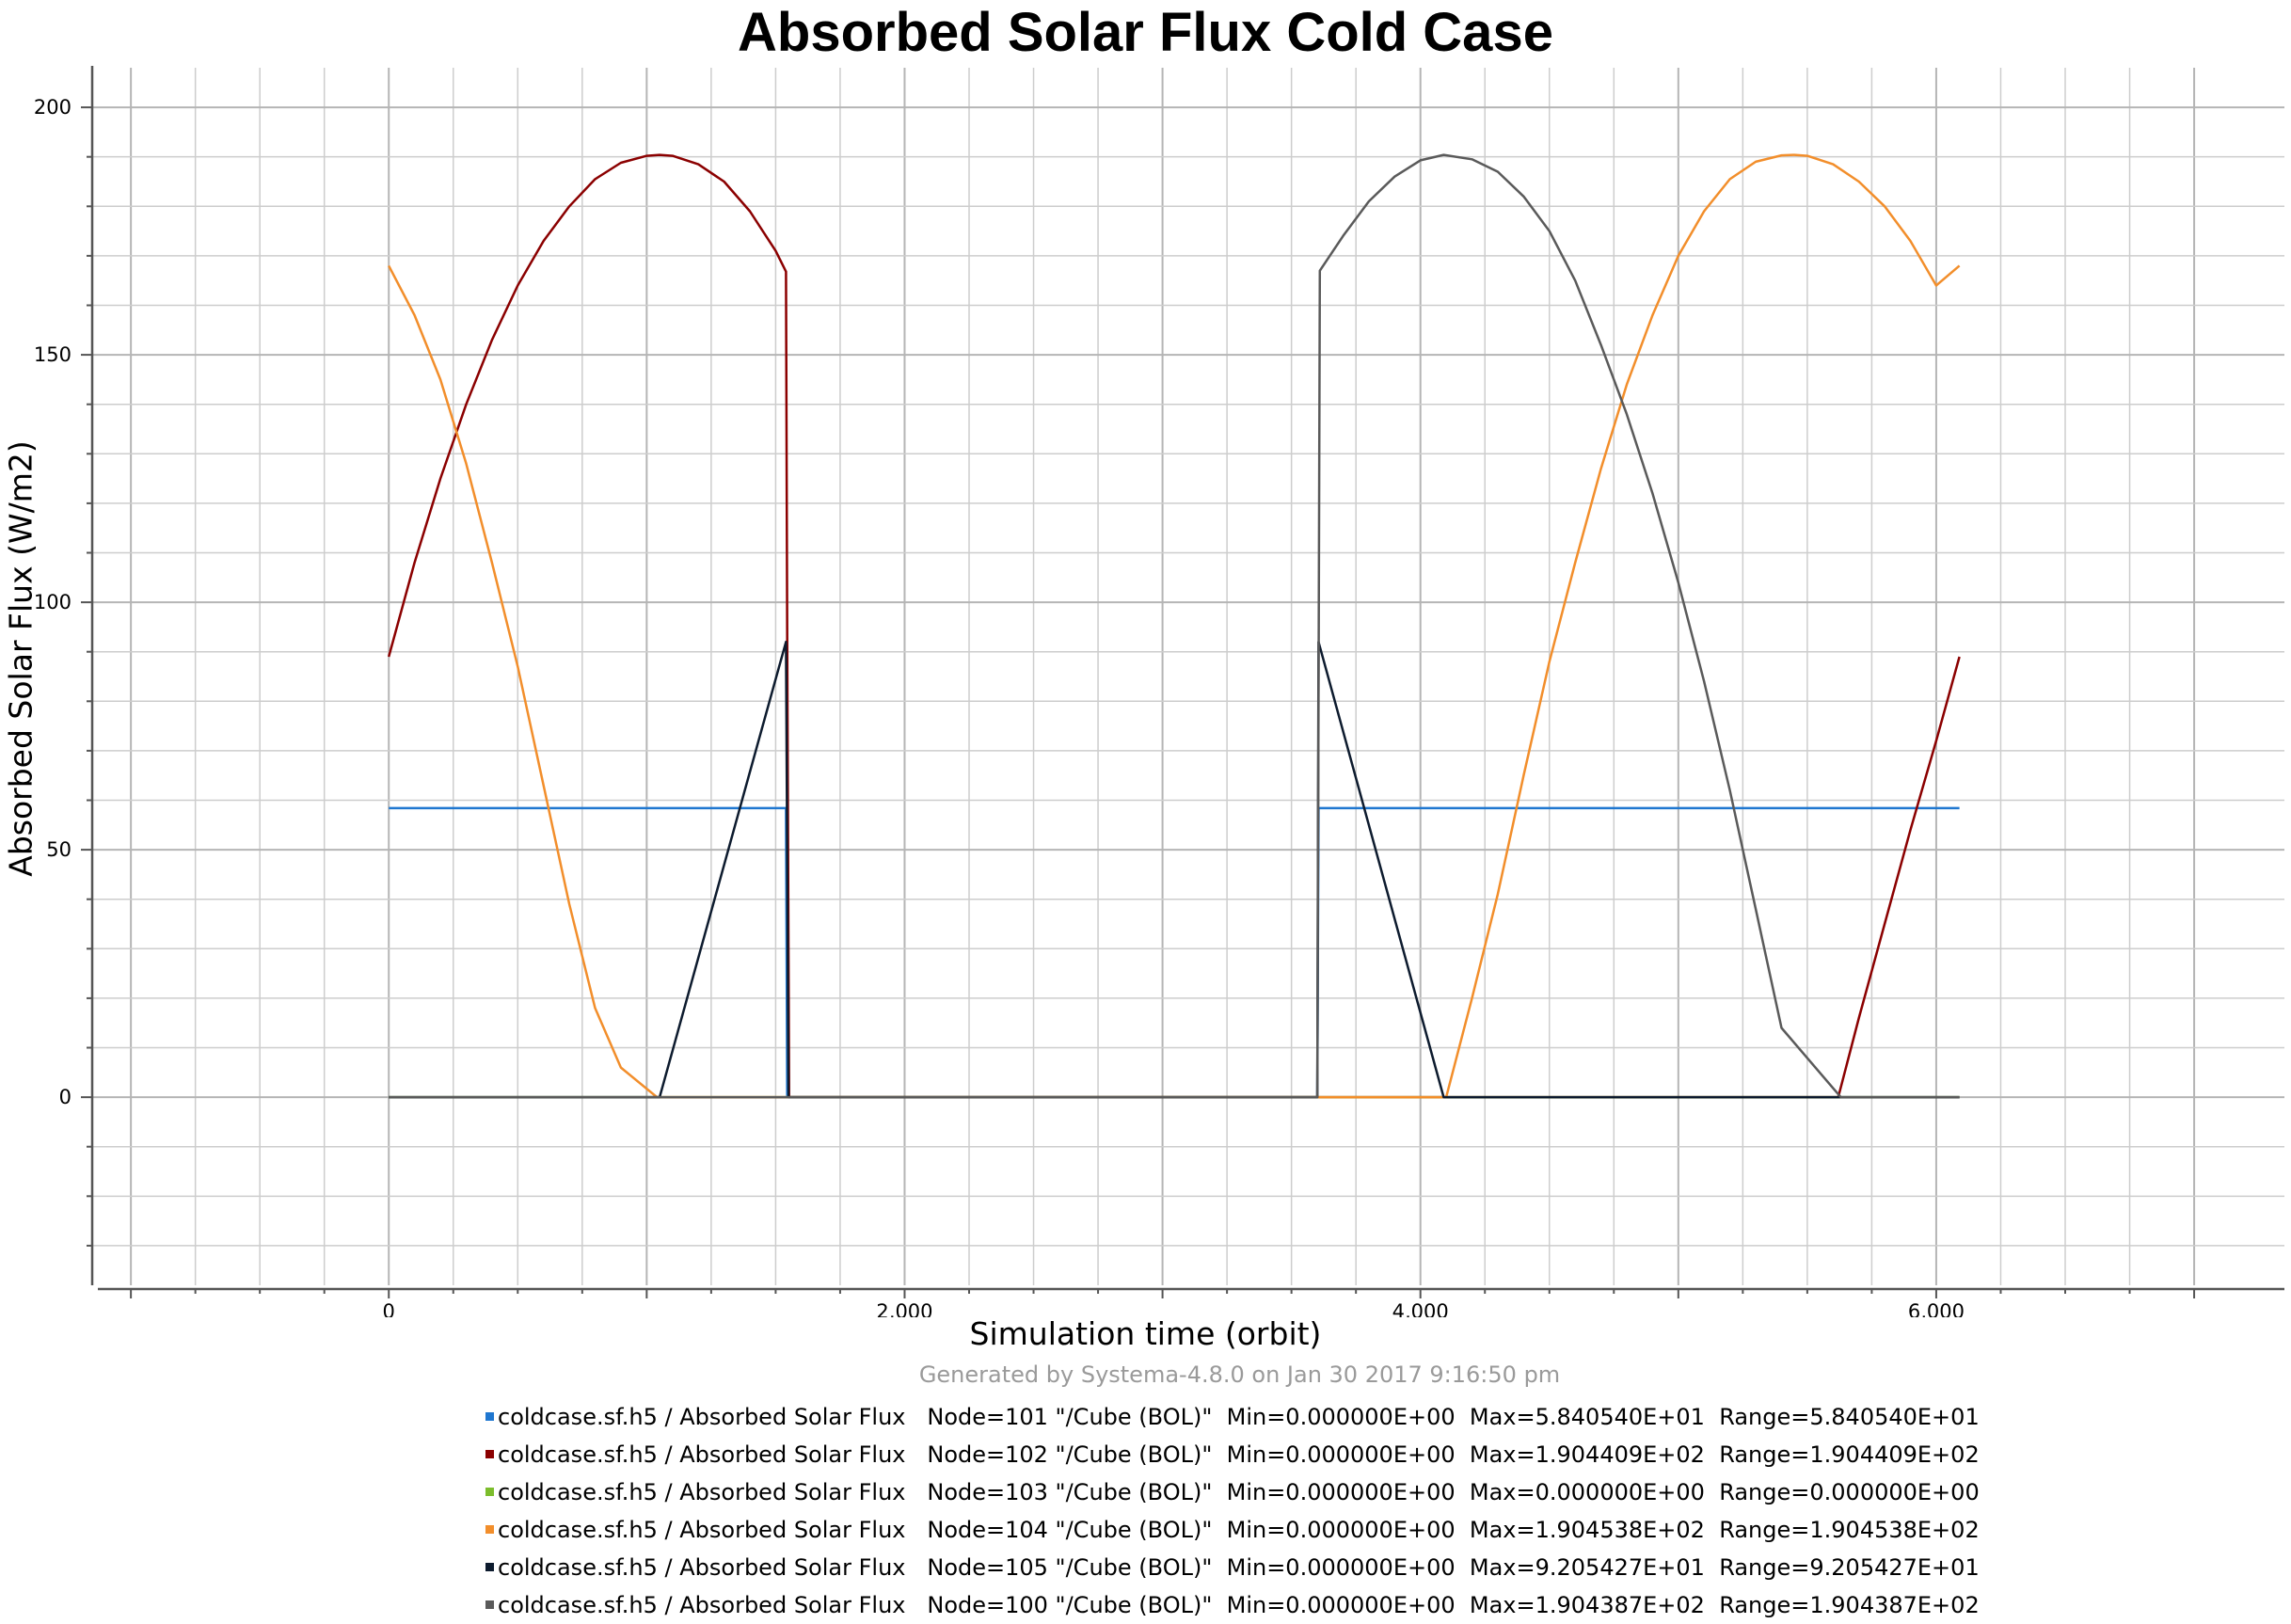 This screenshot has height=1624, width=2291. Describe the element at coordinates (904, 1308) in the screenshot. I see `x-tick-label: 2,000` at that location.